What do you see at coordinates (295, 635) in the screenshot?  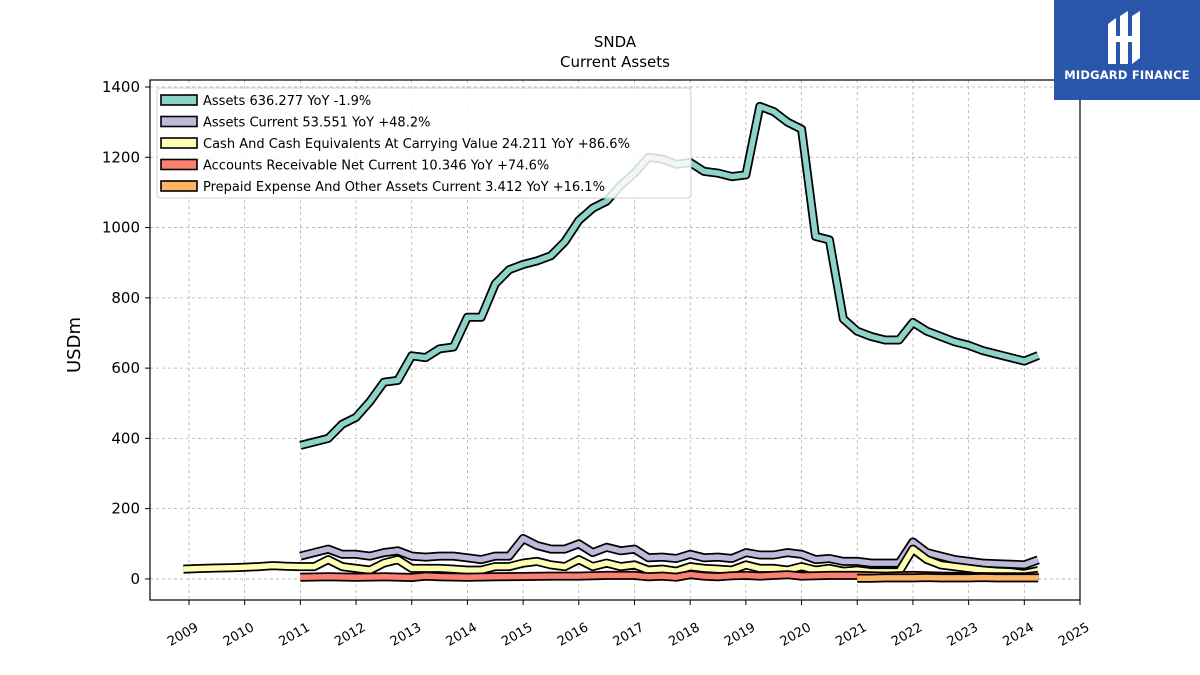 I see `x-tick-label: 2011` at bounding box center [295, 635].